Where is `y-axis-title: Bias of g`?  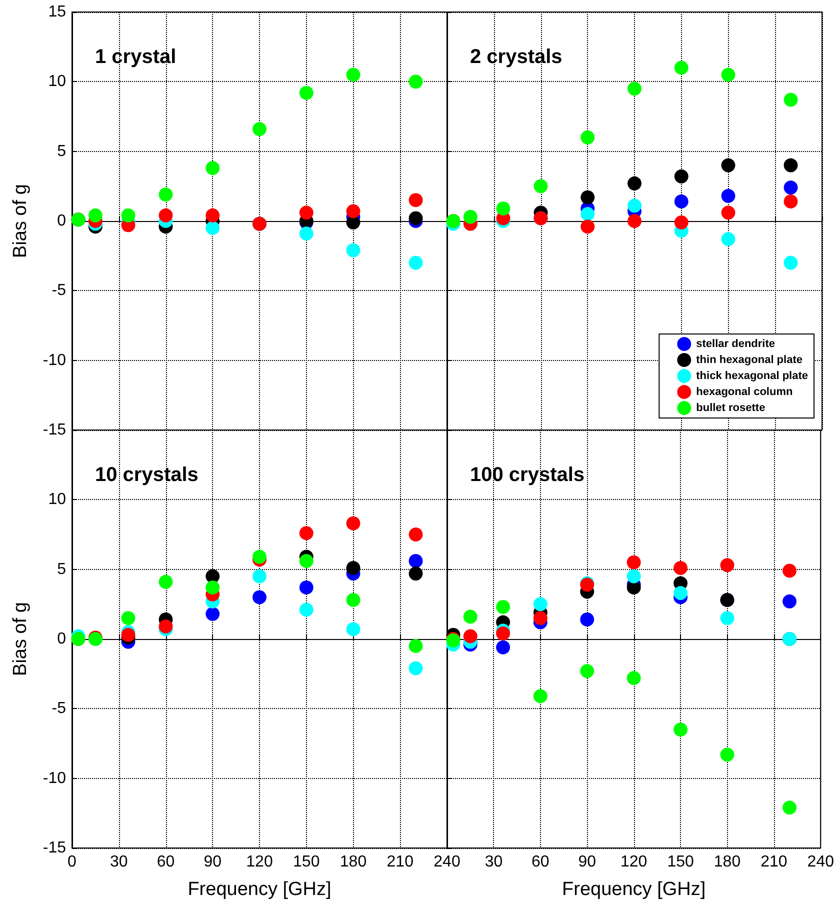
y-axis-title: Bias of g is located at coordinates (20, 221).